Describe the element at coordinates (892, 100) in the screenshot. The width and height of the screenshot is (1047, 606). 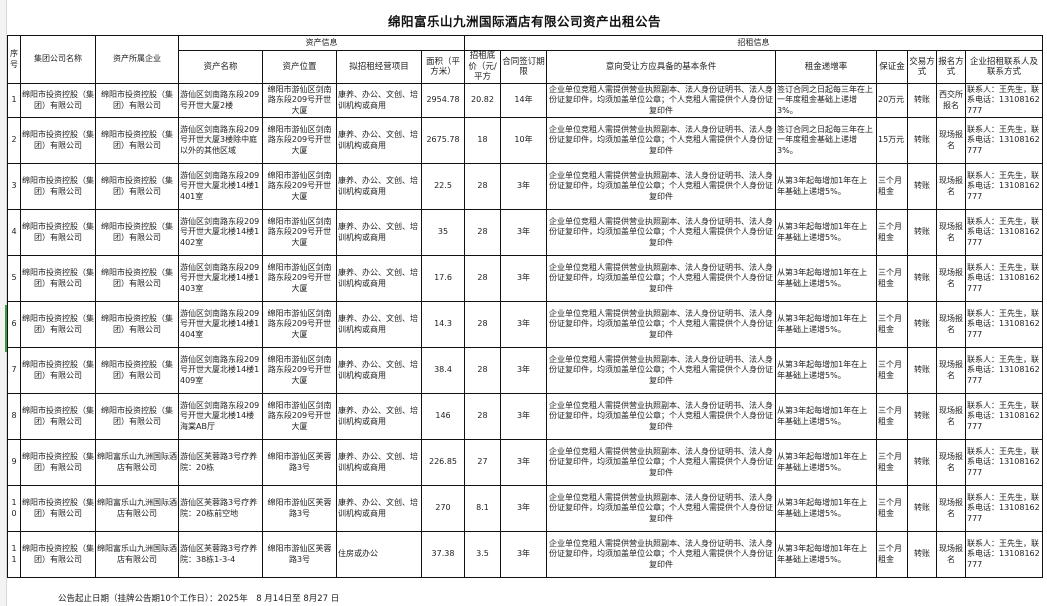
I see `cell-deposit: 20万元` at that location.